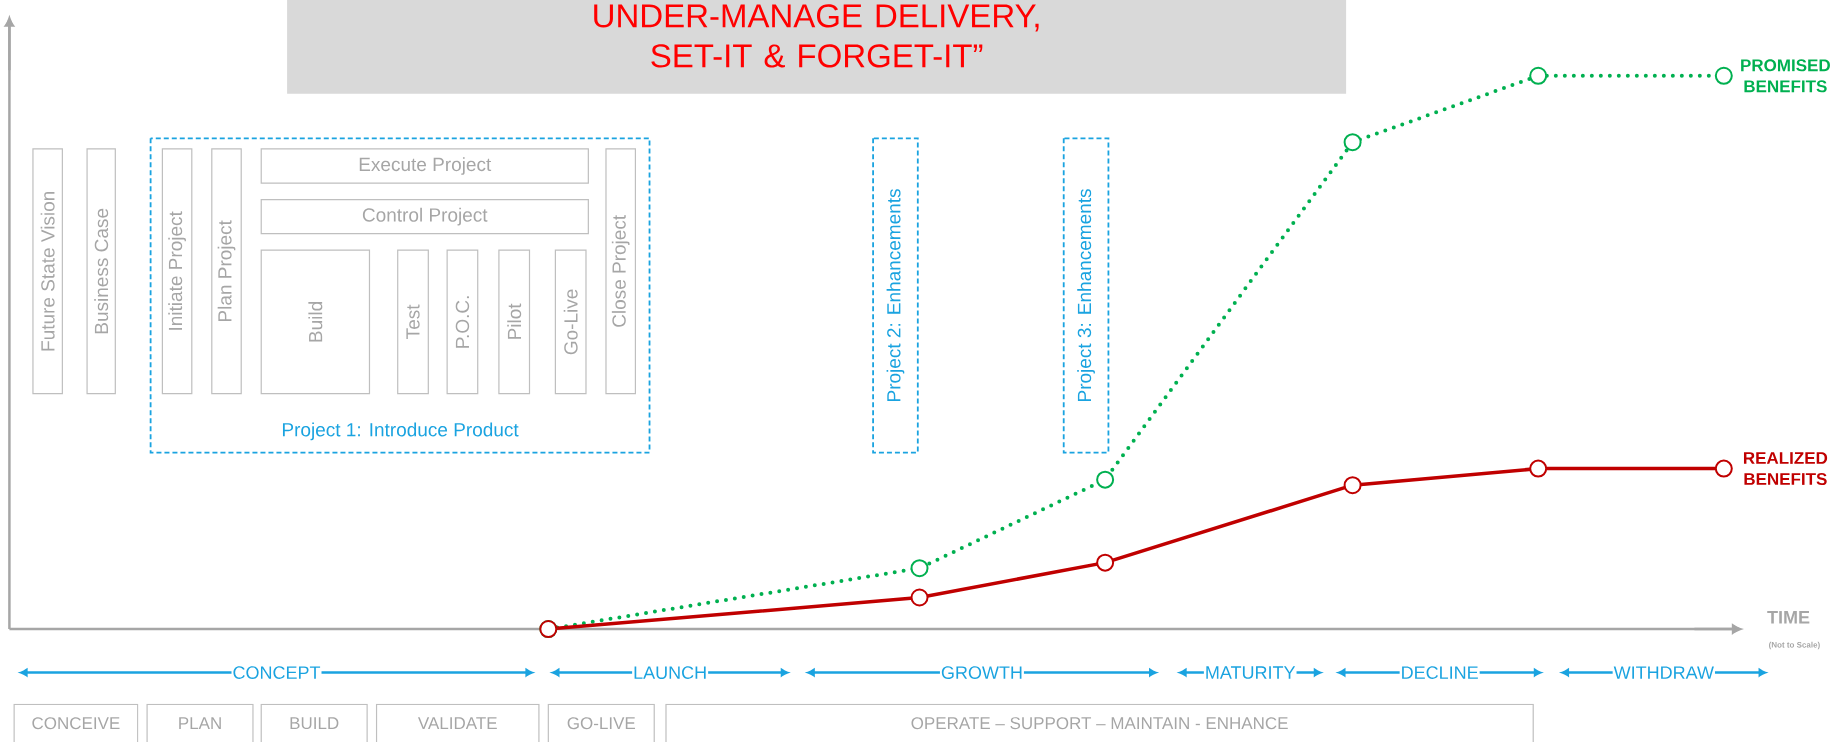 Image resolution: width=1845 pixels, height=742 pixels. I want to click on text: Business Case, so click(101, 271).